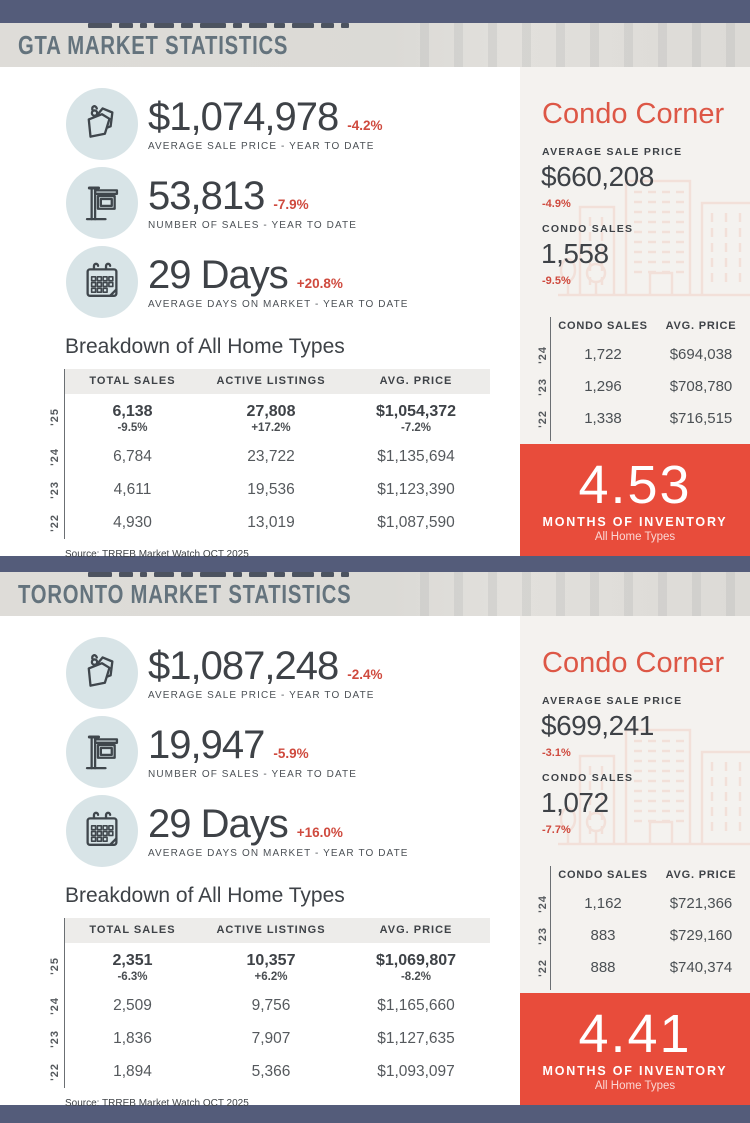 The image size is (750, 1123). Describe the element at coordinates (416, 418) in the screenshot. I see `table-cell: $1,054,372 -7.2%` at that location.